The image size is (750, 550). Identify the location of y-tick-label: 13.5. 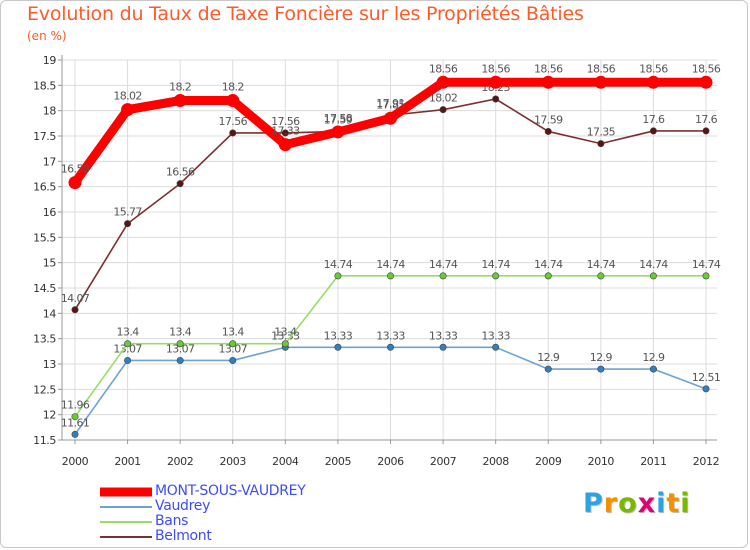
(44, 339).